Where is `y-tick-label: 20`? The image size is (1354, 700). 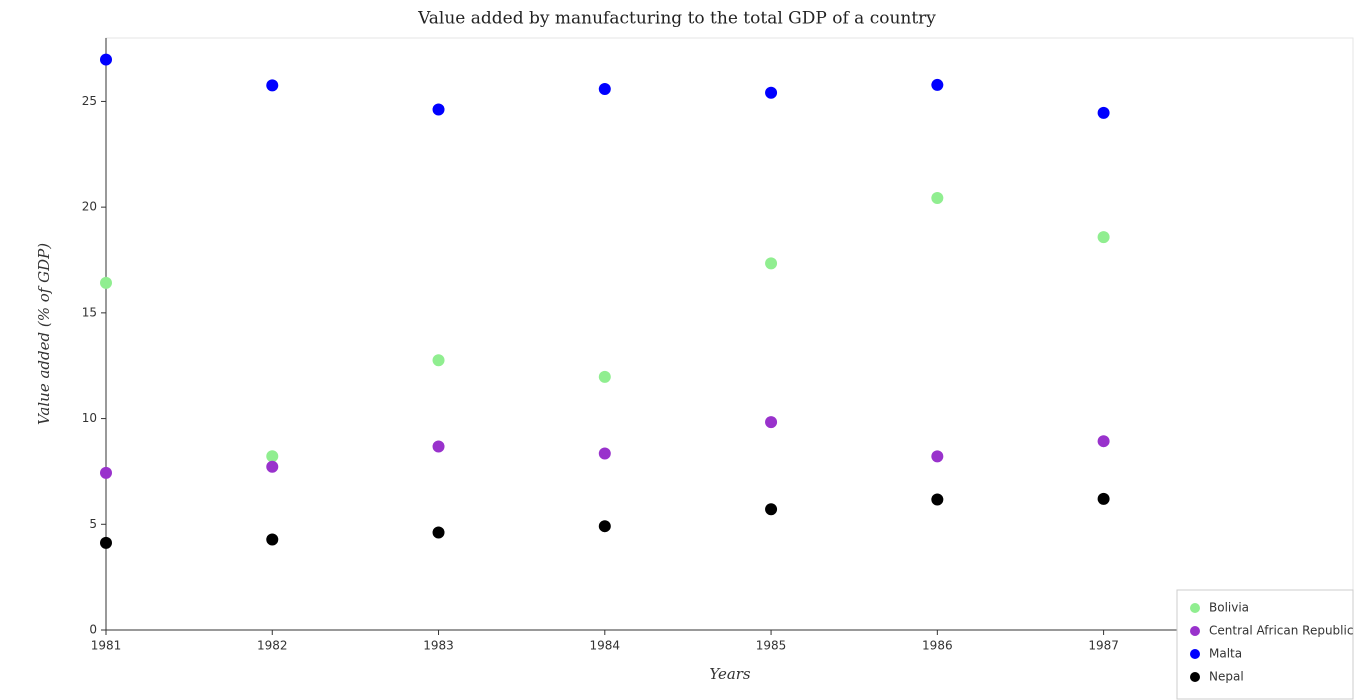 y-tick-label: 20 is located at coordinates (89, 207).